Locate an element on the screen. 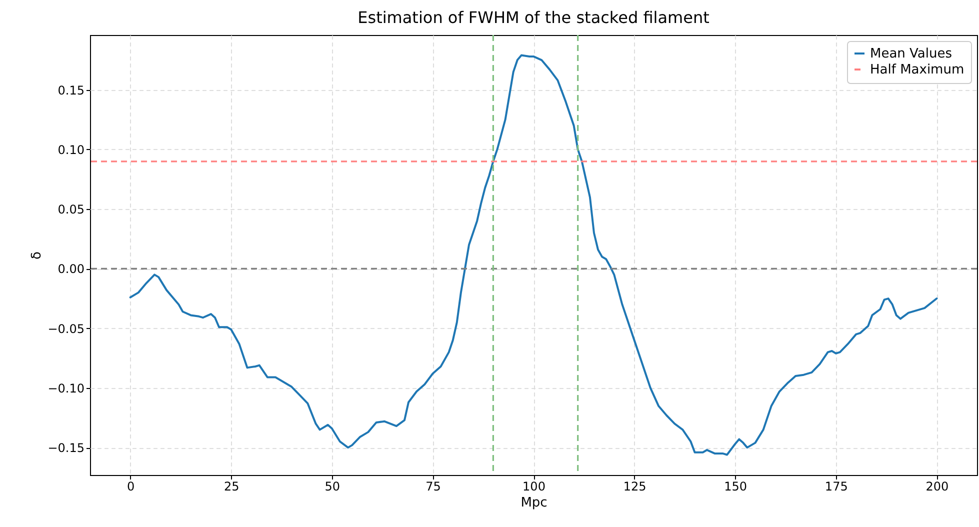 Image resolution: width=979 pixels, height=527 pixels. x-axis-title: Mpc is located at coordinates (534, 503).